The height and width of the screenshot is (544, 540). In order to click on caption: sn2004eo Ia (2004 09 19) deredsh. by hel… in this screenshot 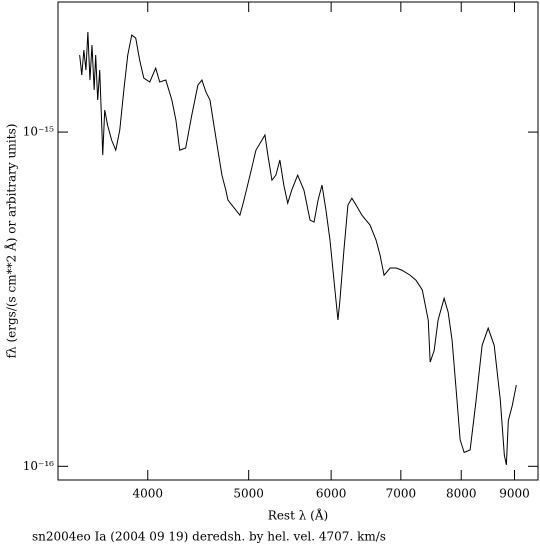, I will do `click(209, 537)`.